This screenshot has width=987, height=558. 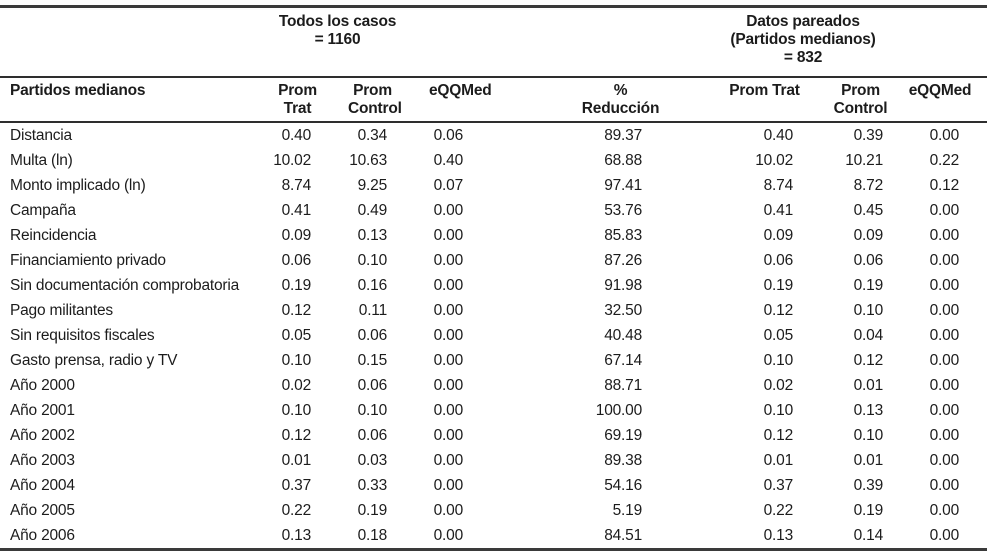 What do you see at coordinates (372, 485) in the screenshot?
I see `cell-value: 0.33` at bounding box center [372, 485].